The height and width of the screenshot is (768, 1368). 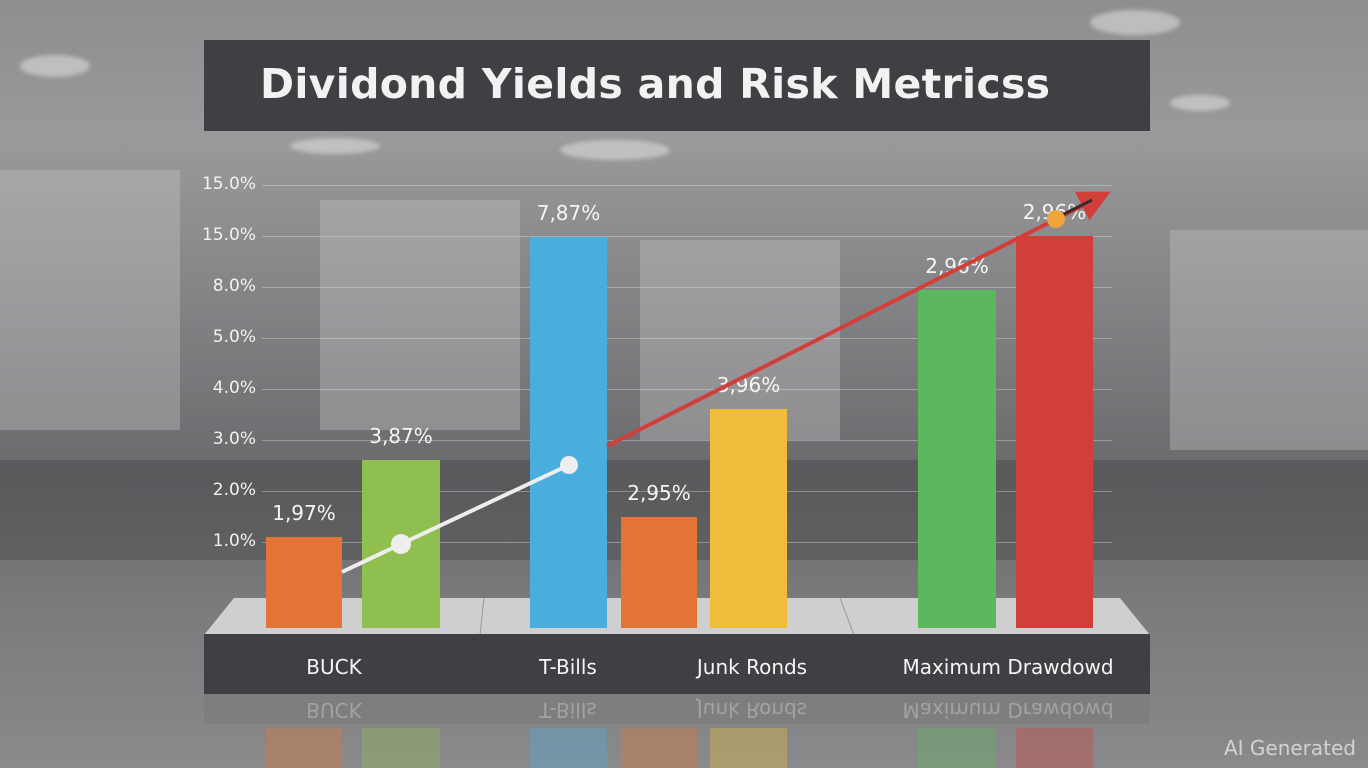 I want to click on orange-trend-point, so click(x=1056, y=219).